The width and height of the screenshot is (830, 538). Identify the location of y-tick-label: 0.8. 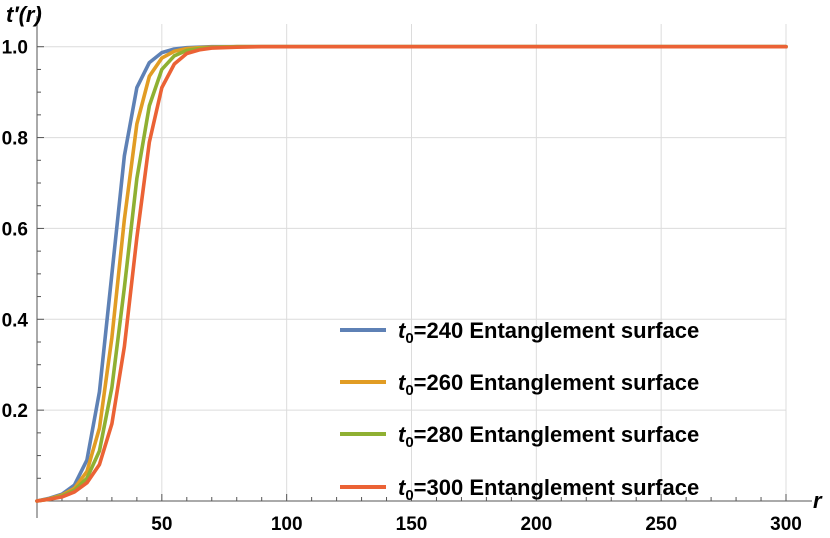
(15, 139).